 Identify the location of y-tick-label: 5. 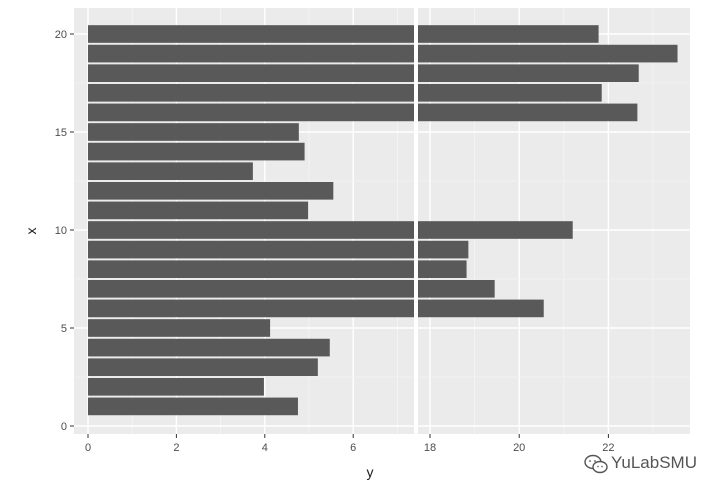
(64, 329).